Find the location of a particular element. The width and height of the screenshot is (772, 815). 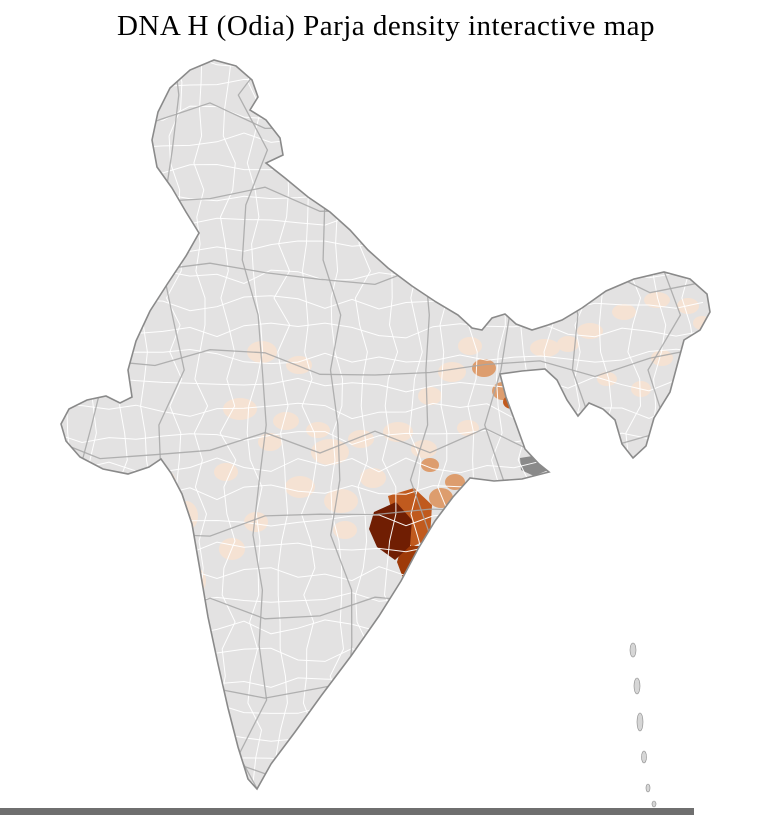

islands-layer is located at coordinates (643, 725).